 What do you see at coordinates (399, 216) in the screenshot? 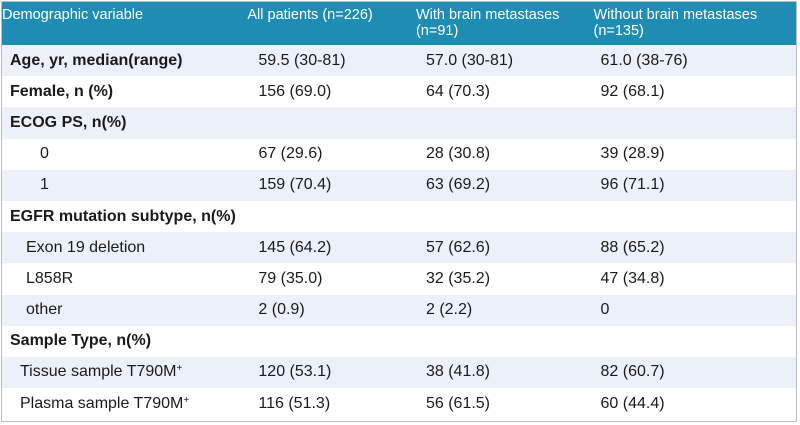
I see `table-row: EGFR mutation subtype, n(%)` at bounding box center [399, 216].